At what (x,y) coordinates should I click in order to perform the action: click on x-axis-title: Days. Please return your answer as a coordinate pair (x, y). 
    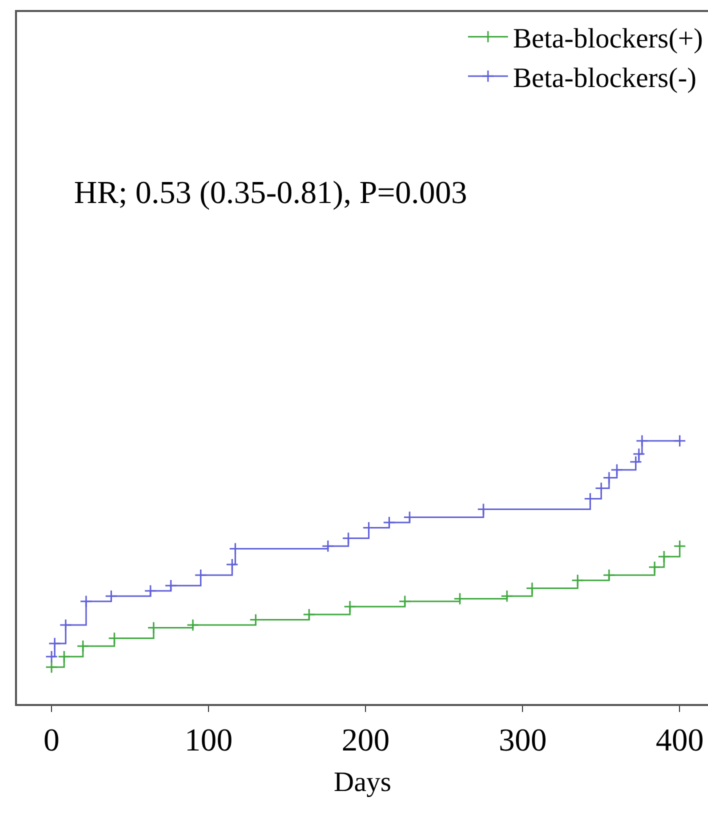
    Looking at the image, I should click on (363, 782).